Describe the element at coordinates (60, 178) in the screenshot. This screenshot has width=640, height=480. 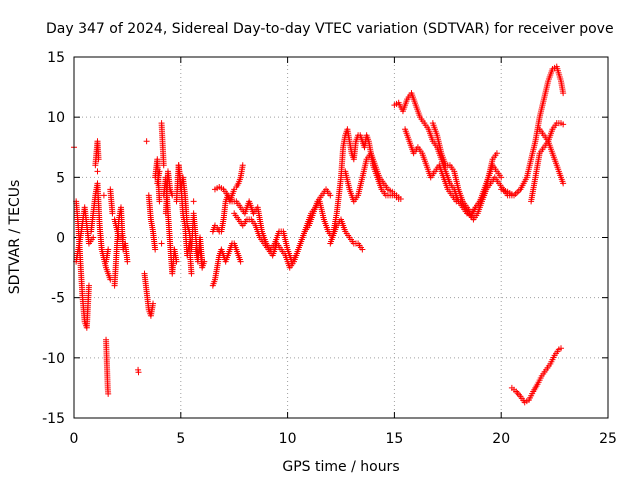
I see `y-tick-label: 5` at that location.